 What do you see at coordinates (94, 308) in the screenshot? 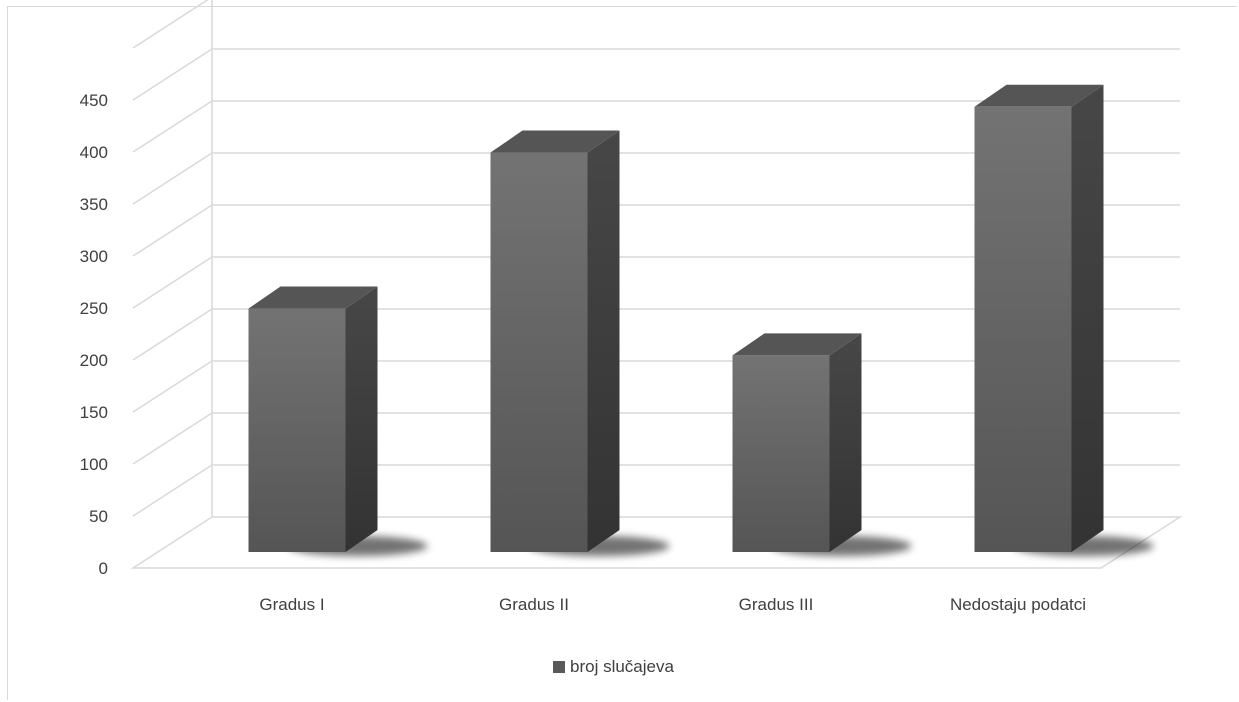
I see `y-tick-label: 250` at bounding box center [94, 308].